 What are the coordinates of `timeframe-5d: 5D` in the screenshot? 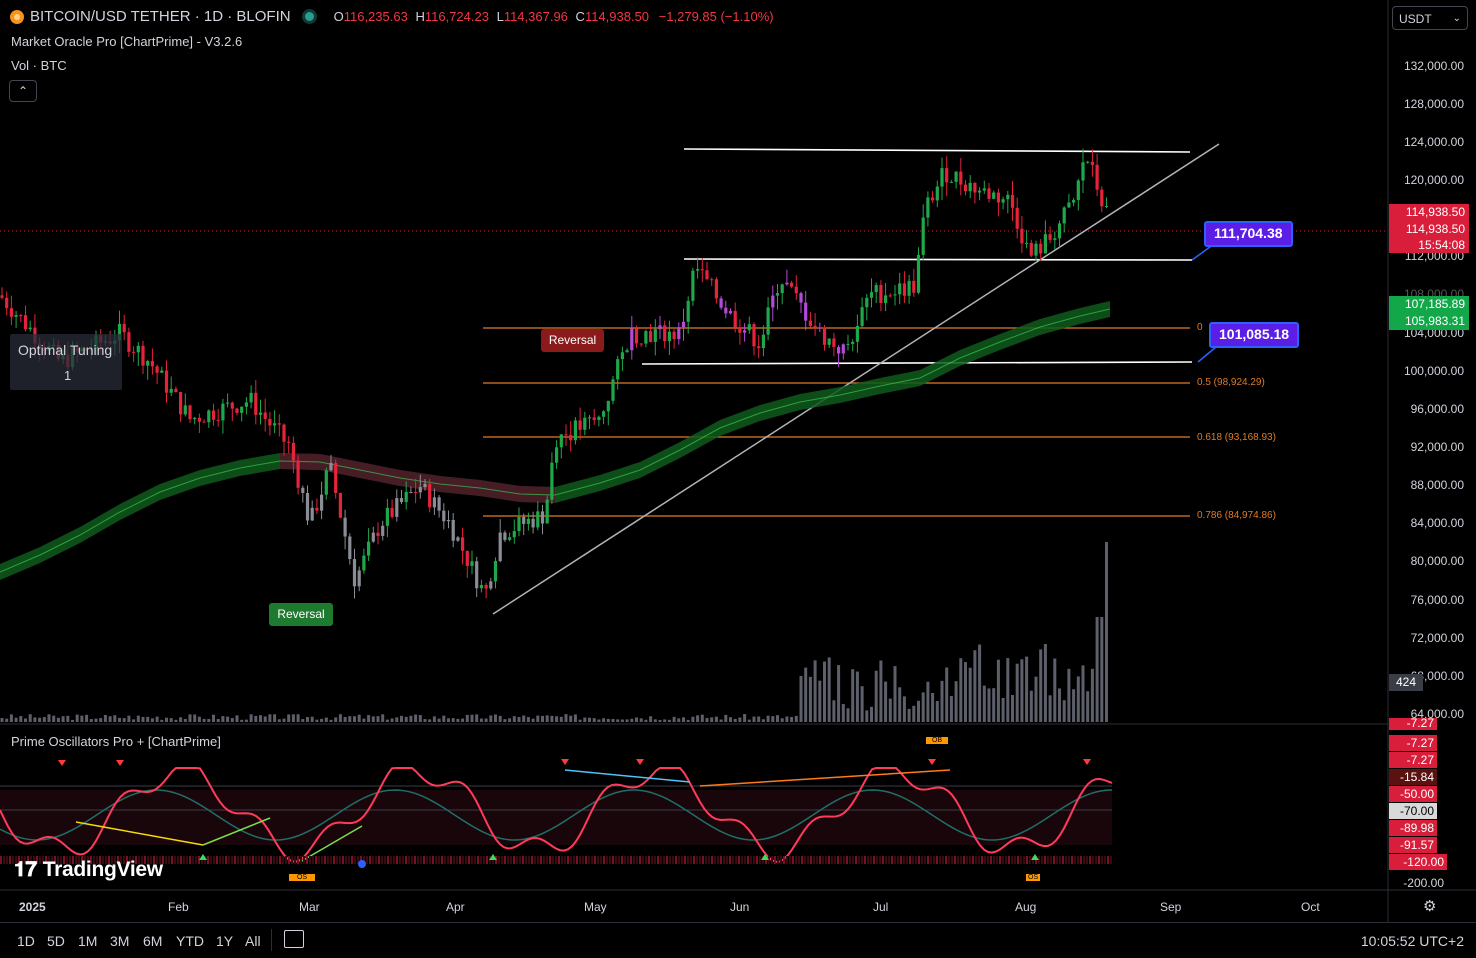 It's located at (56, 941).